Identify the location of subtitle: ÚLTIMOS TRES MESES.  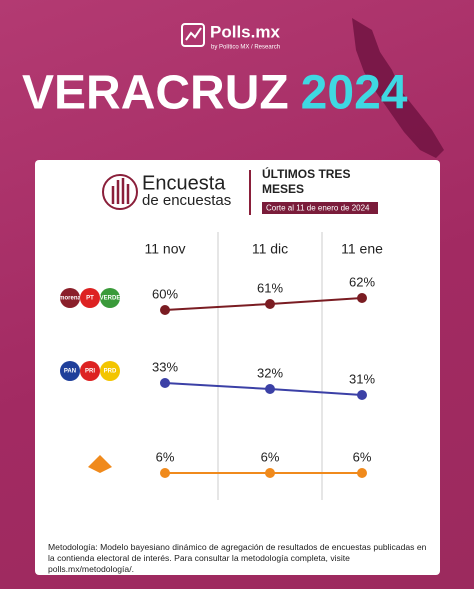
(306, 181).